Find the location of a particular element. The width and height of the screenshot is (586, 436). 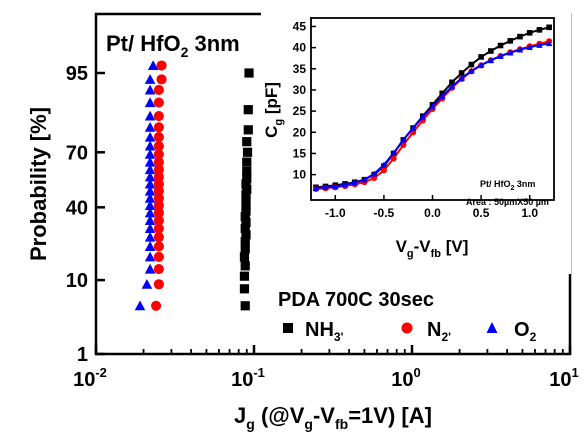

x-tick-label-1: 10-1 is located at coordinates (248, 378).